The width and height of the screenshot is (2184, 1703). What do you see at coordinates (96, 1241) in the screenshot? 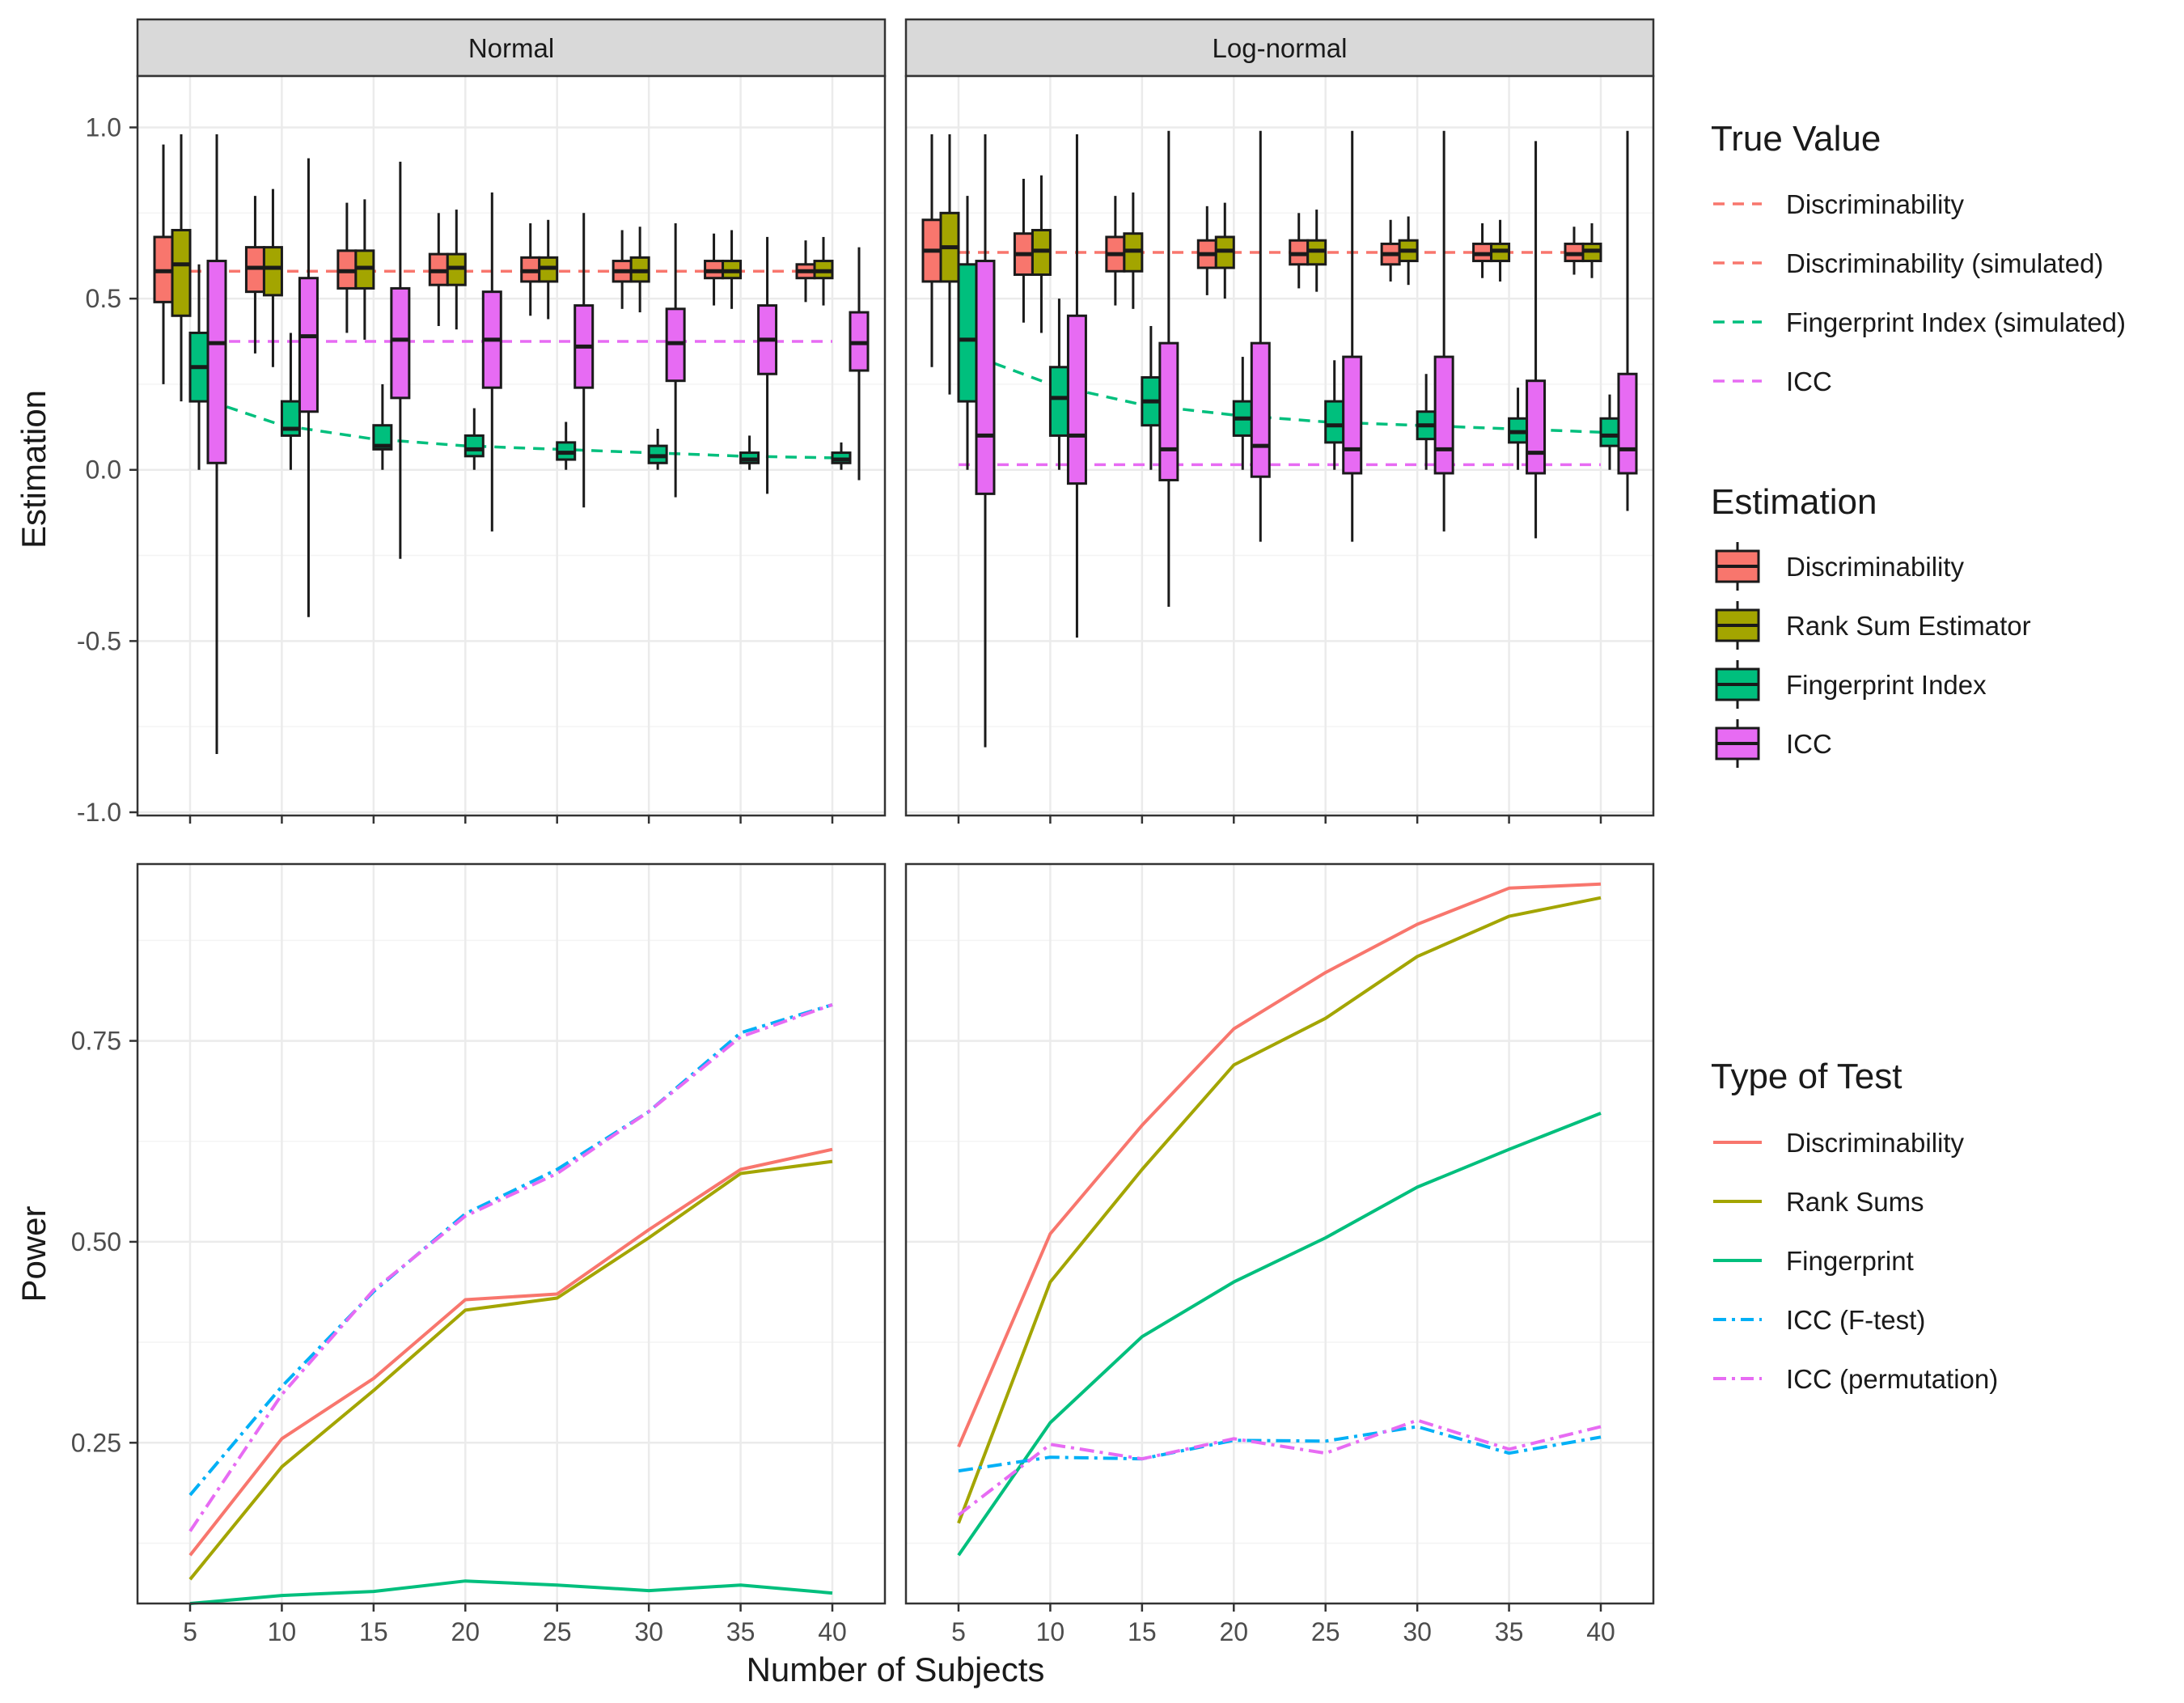
I see `y-tick-label: 0.50` at bounding box center [96, 1241].